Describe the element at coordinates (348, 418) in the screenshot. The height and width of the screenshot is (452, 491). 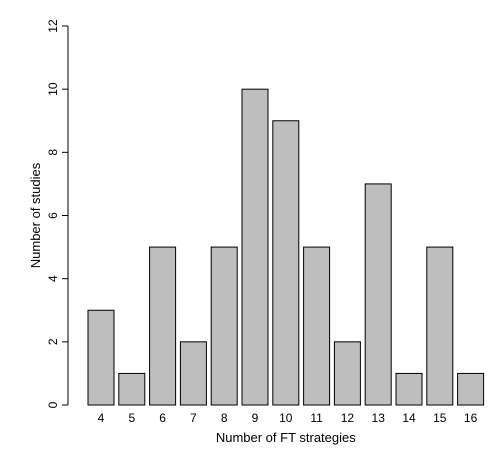
I see `x-tick-label: 12` at that location.